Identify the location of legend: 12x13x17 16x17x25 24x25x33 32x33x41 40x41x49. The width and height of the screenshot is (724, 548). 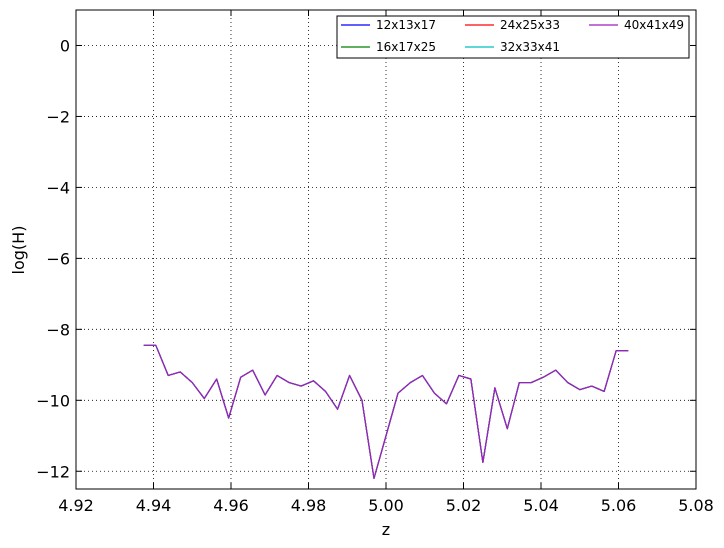
(513, 37).